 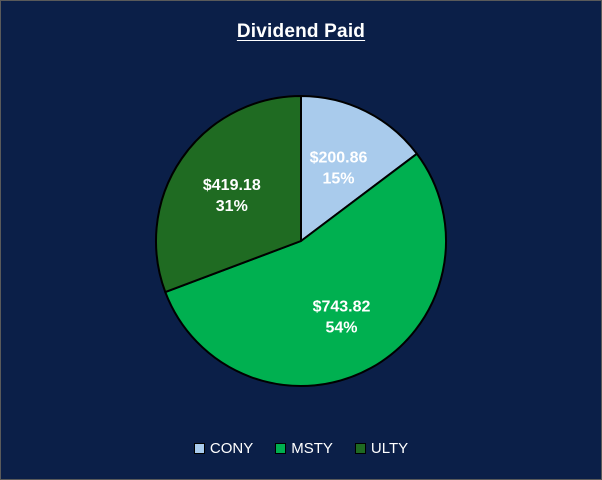 I want to click on legend-label-cony: CONY, so click(x=231, y=448).